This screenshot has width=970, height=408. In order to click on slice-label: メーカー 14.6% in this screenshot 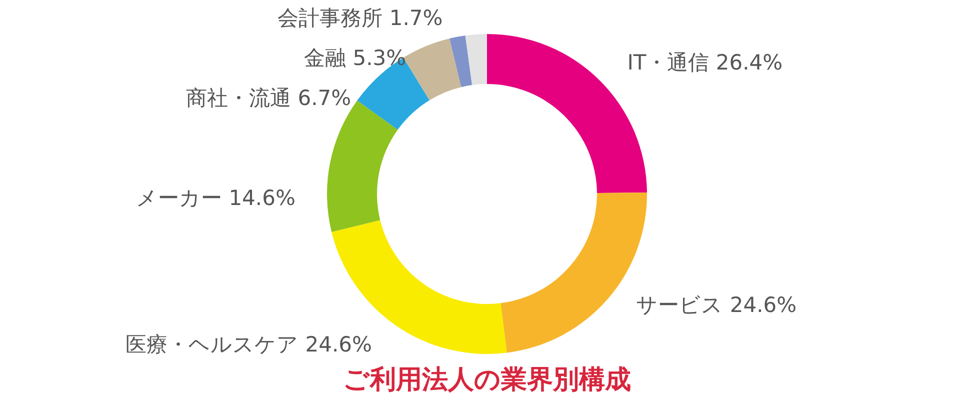, I will do `click(216, 198)`.